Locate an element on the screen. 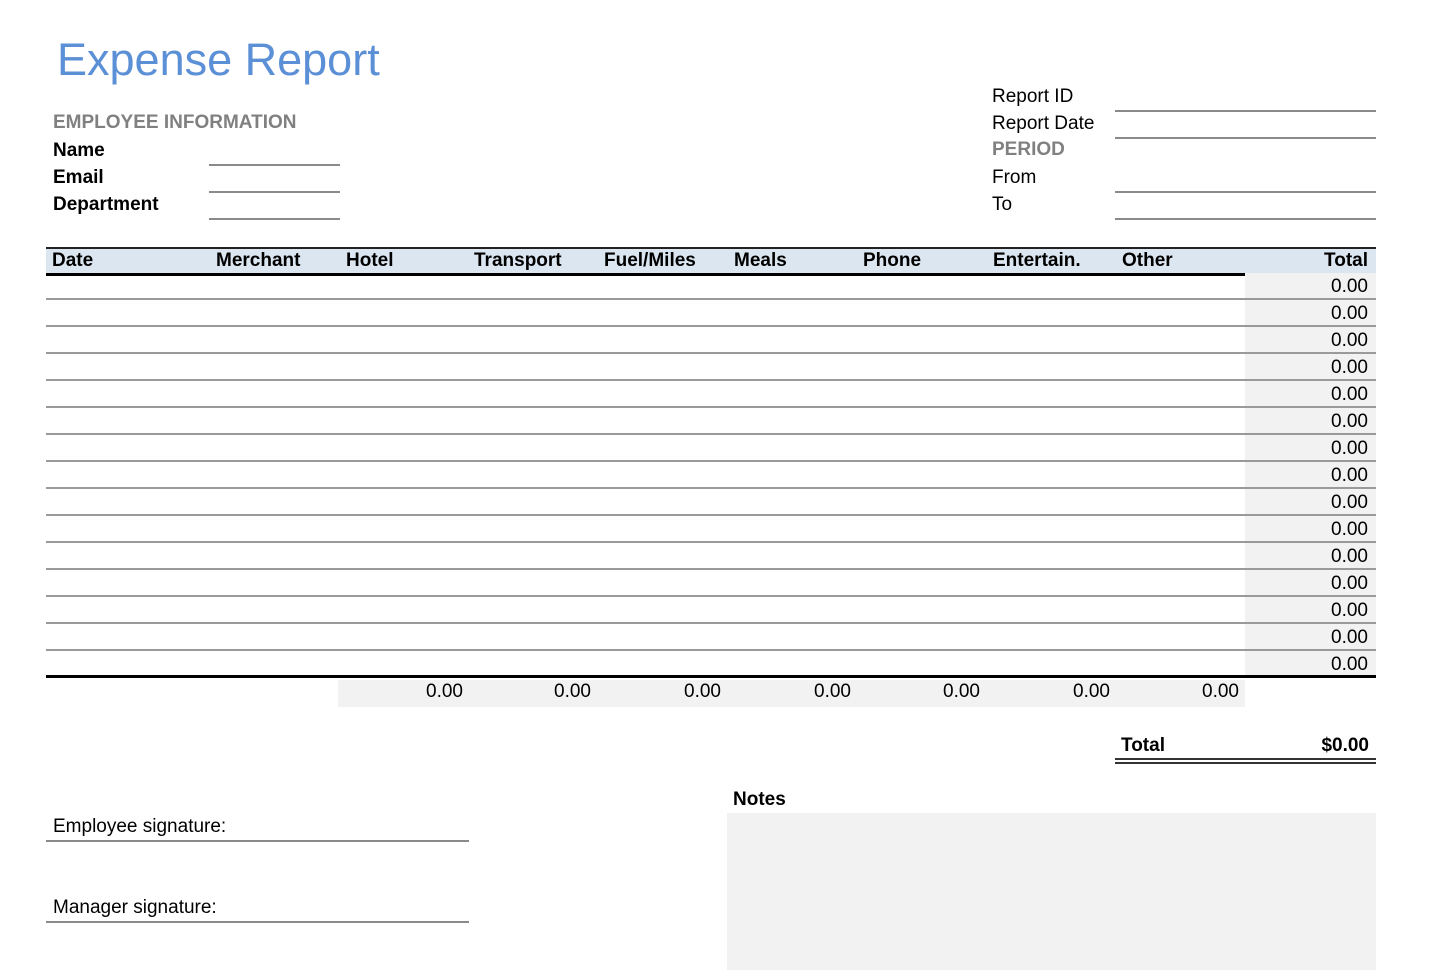 The width and height of the screenshot is (1434, 970). column-total-hotel: 0.00 is located at coordinates (444, 691).